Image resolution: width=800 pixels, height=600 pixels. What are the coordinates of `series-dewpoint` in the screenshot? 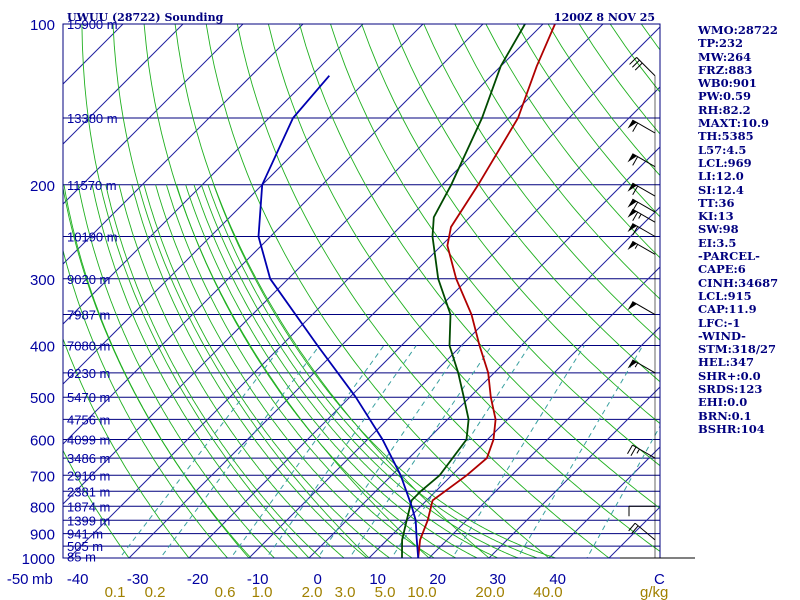 It's located at (463, 291).